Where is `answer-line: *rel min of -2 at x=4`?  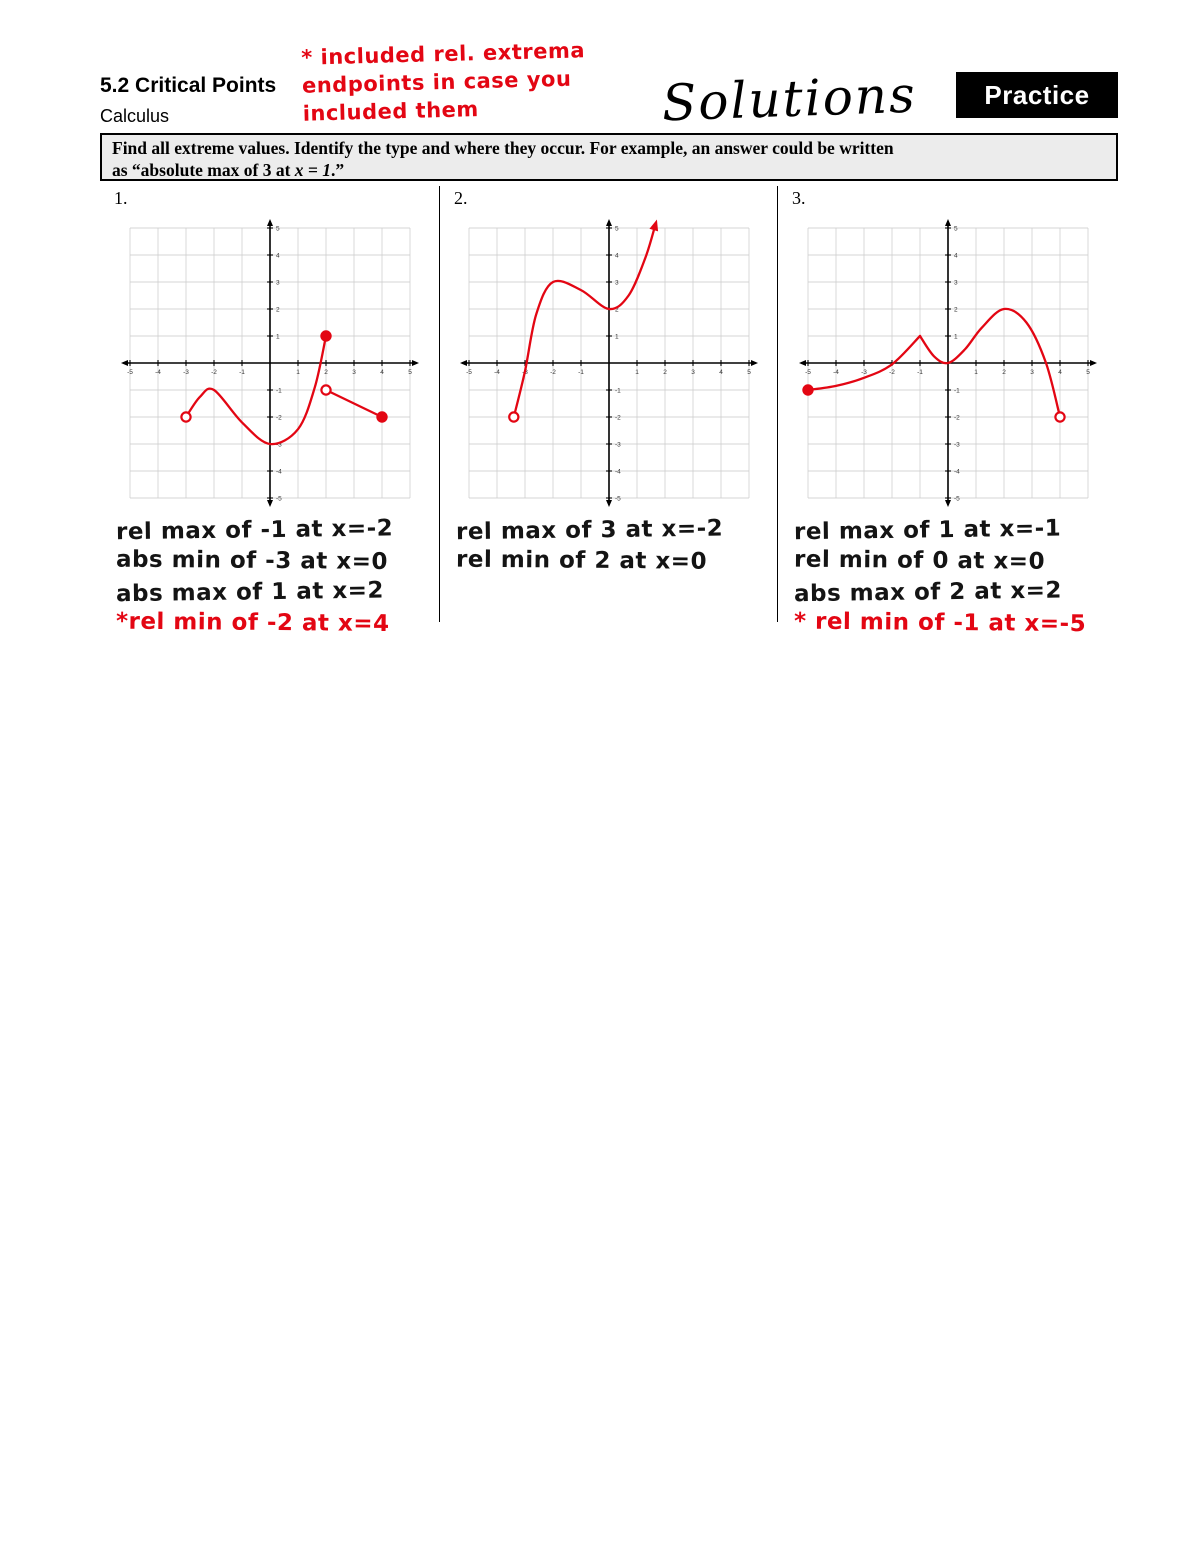 answer-line: *rel min of -2 at x=4 is located at coordinates (252, 622).